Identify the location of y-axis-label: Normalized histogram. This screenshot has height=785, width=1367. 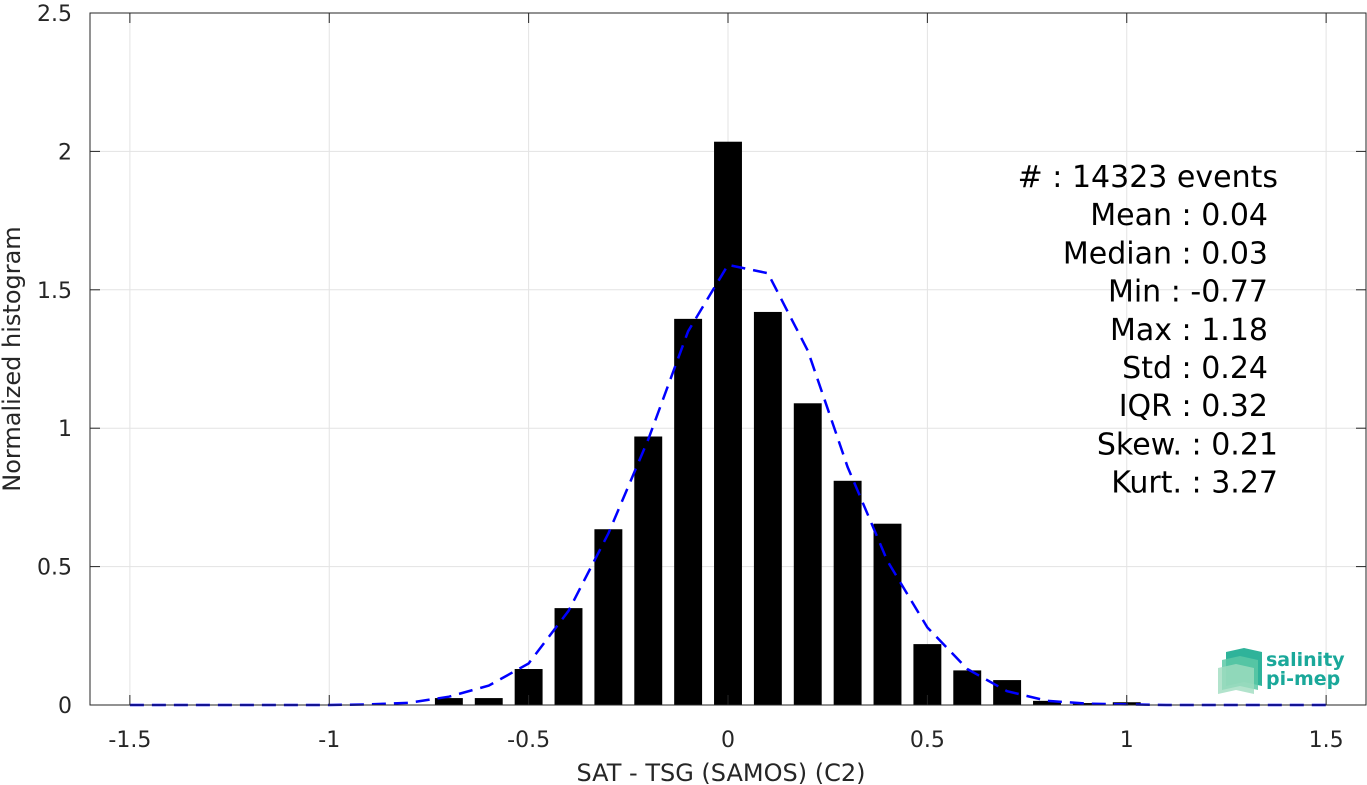
(13, 358).